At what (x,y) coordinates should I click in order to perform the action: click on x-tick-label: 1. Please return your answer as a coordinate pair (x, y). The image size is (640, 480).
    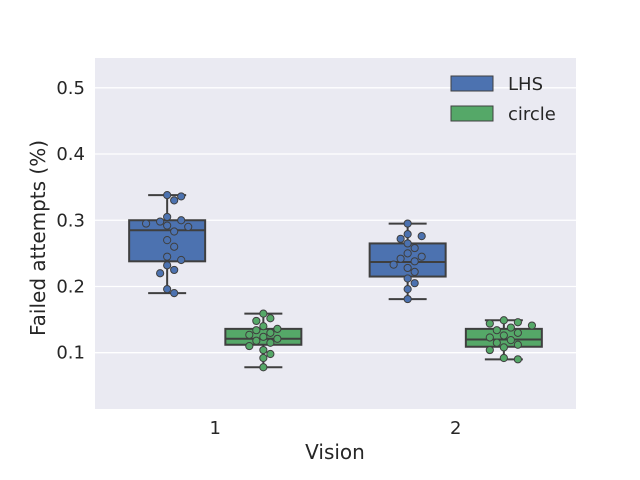
    Looking at the image, I should click on (215, 428).